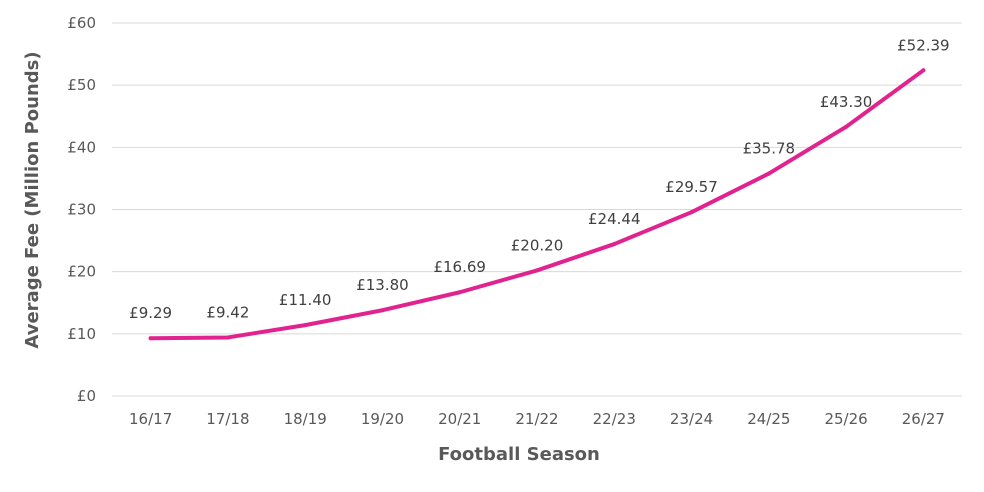  What do you see at coordinates (81, 23) in the screenshot?
I see `y-tick-label: £60` at bounding box center [81, 23].